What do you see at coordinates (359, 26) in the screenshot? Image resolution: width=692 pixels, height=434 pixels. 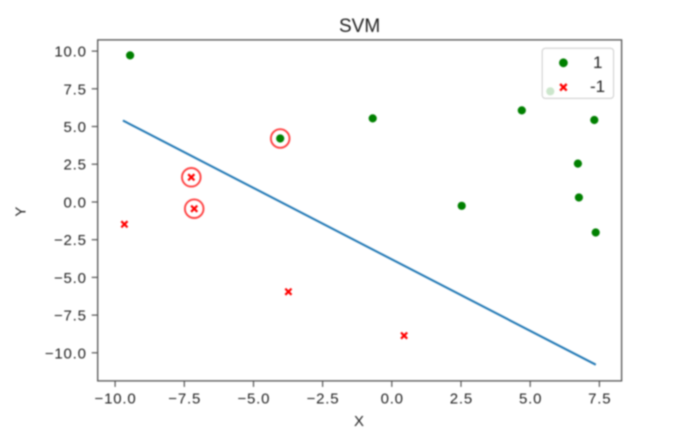 I see `svg-text: SVM` at bounding box center [359, 26].